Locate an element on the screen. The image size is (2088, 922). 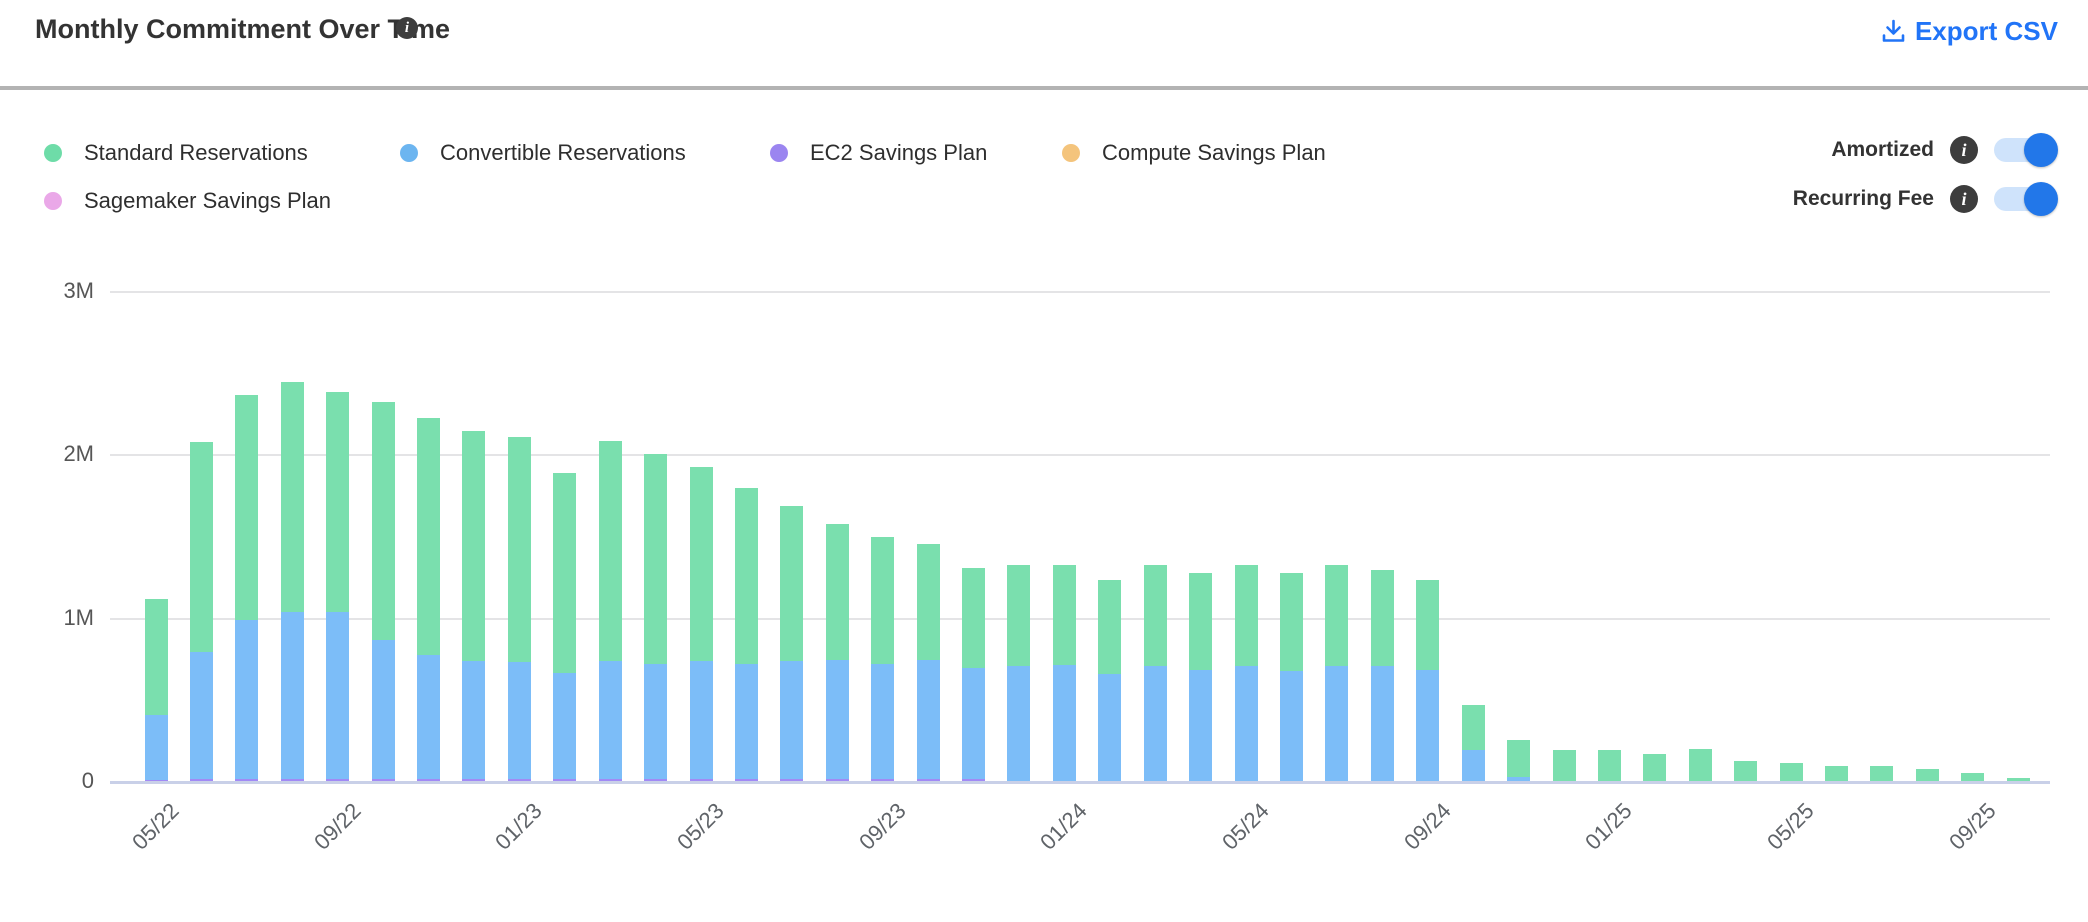
amortized-info-icon: i is located at coordinates (1964, 150).